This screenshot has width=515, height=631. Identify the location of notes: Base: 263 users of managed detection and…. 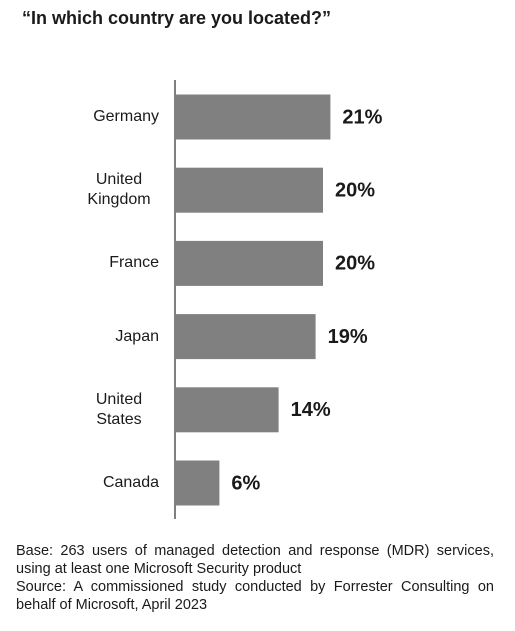
(255, 578).